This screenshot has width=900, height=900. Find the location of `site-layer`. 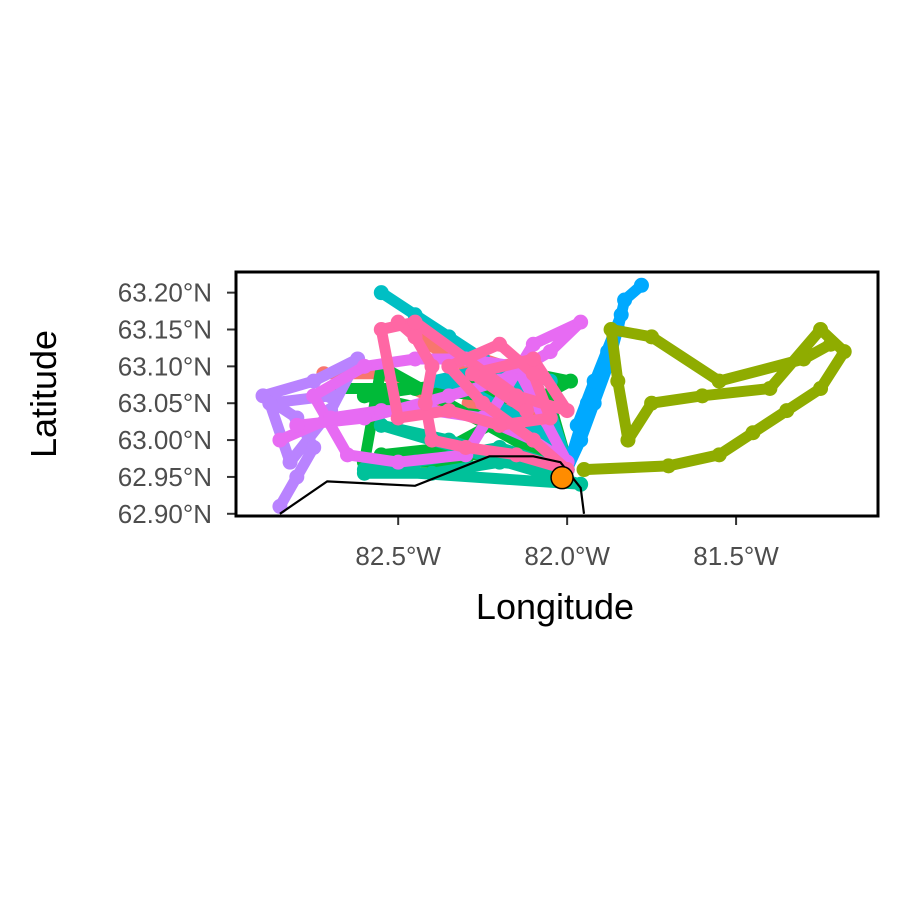

site-layer is located at coordinates (562, 477).